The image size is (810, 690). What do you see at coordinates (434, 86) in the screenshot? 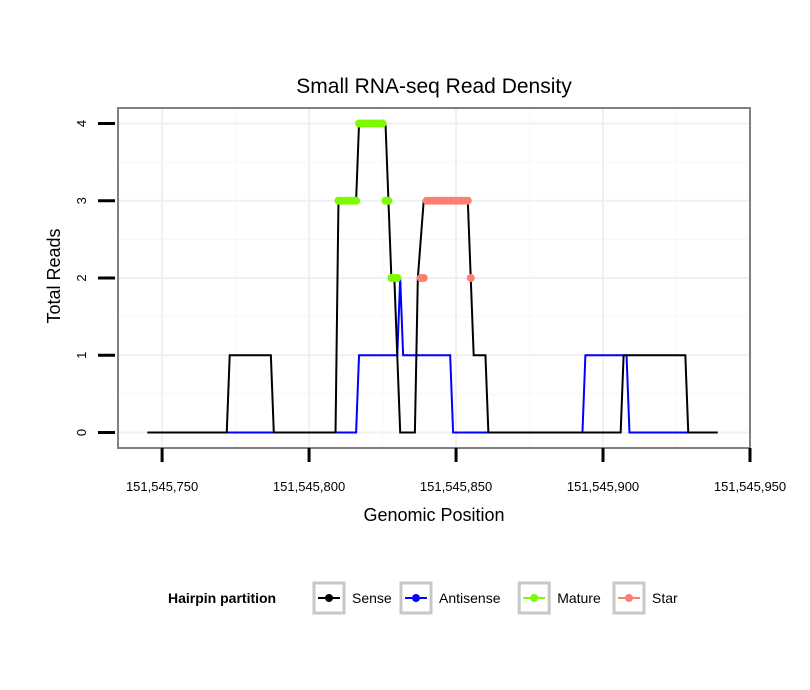
I see `chart-title: Small RNA-seq Read Density` at bounding box center [434, 86].